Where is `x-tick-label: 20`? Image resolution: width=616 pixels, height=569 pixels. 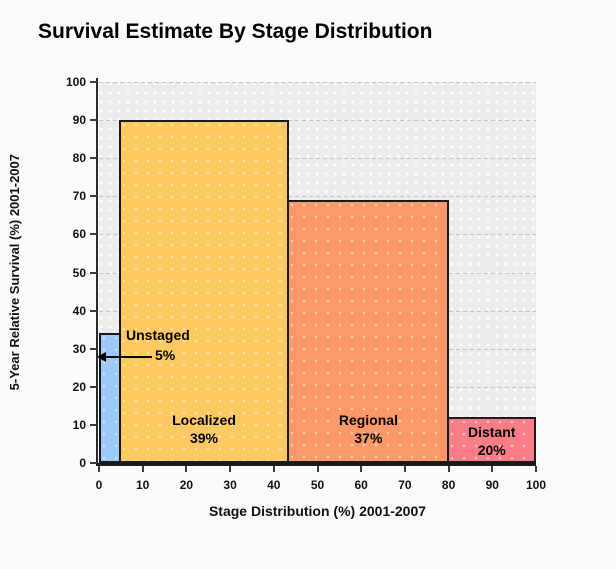
x-tick-label: 20 is located at coordinates (186, 485).